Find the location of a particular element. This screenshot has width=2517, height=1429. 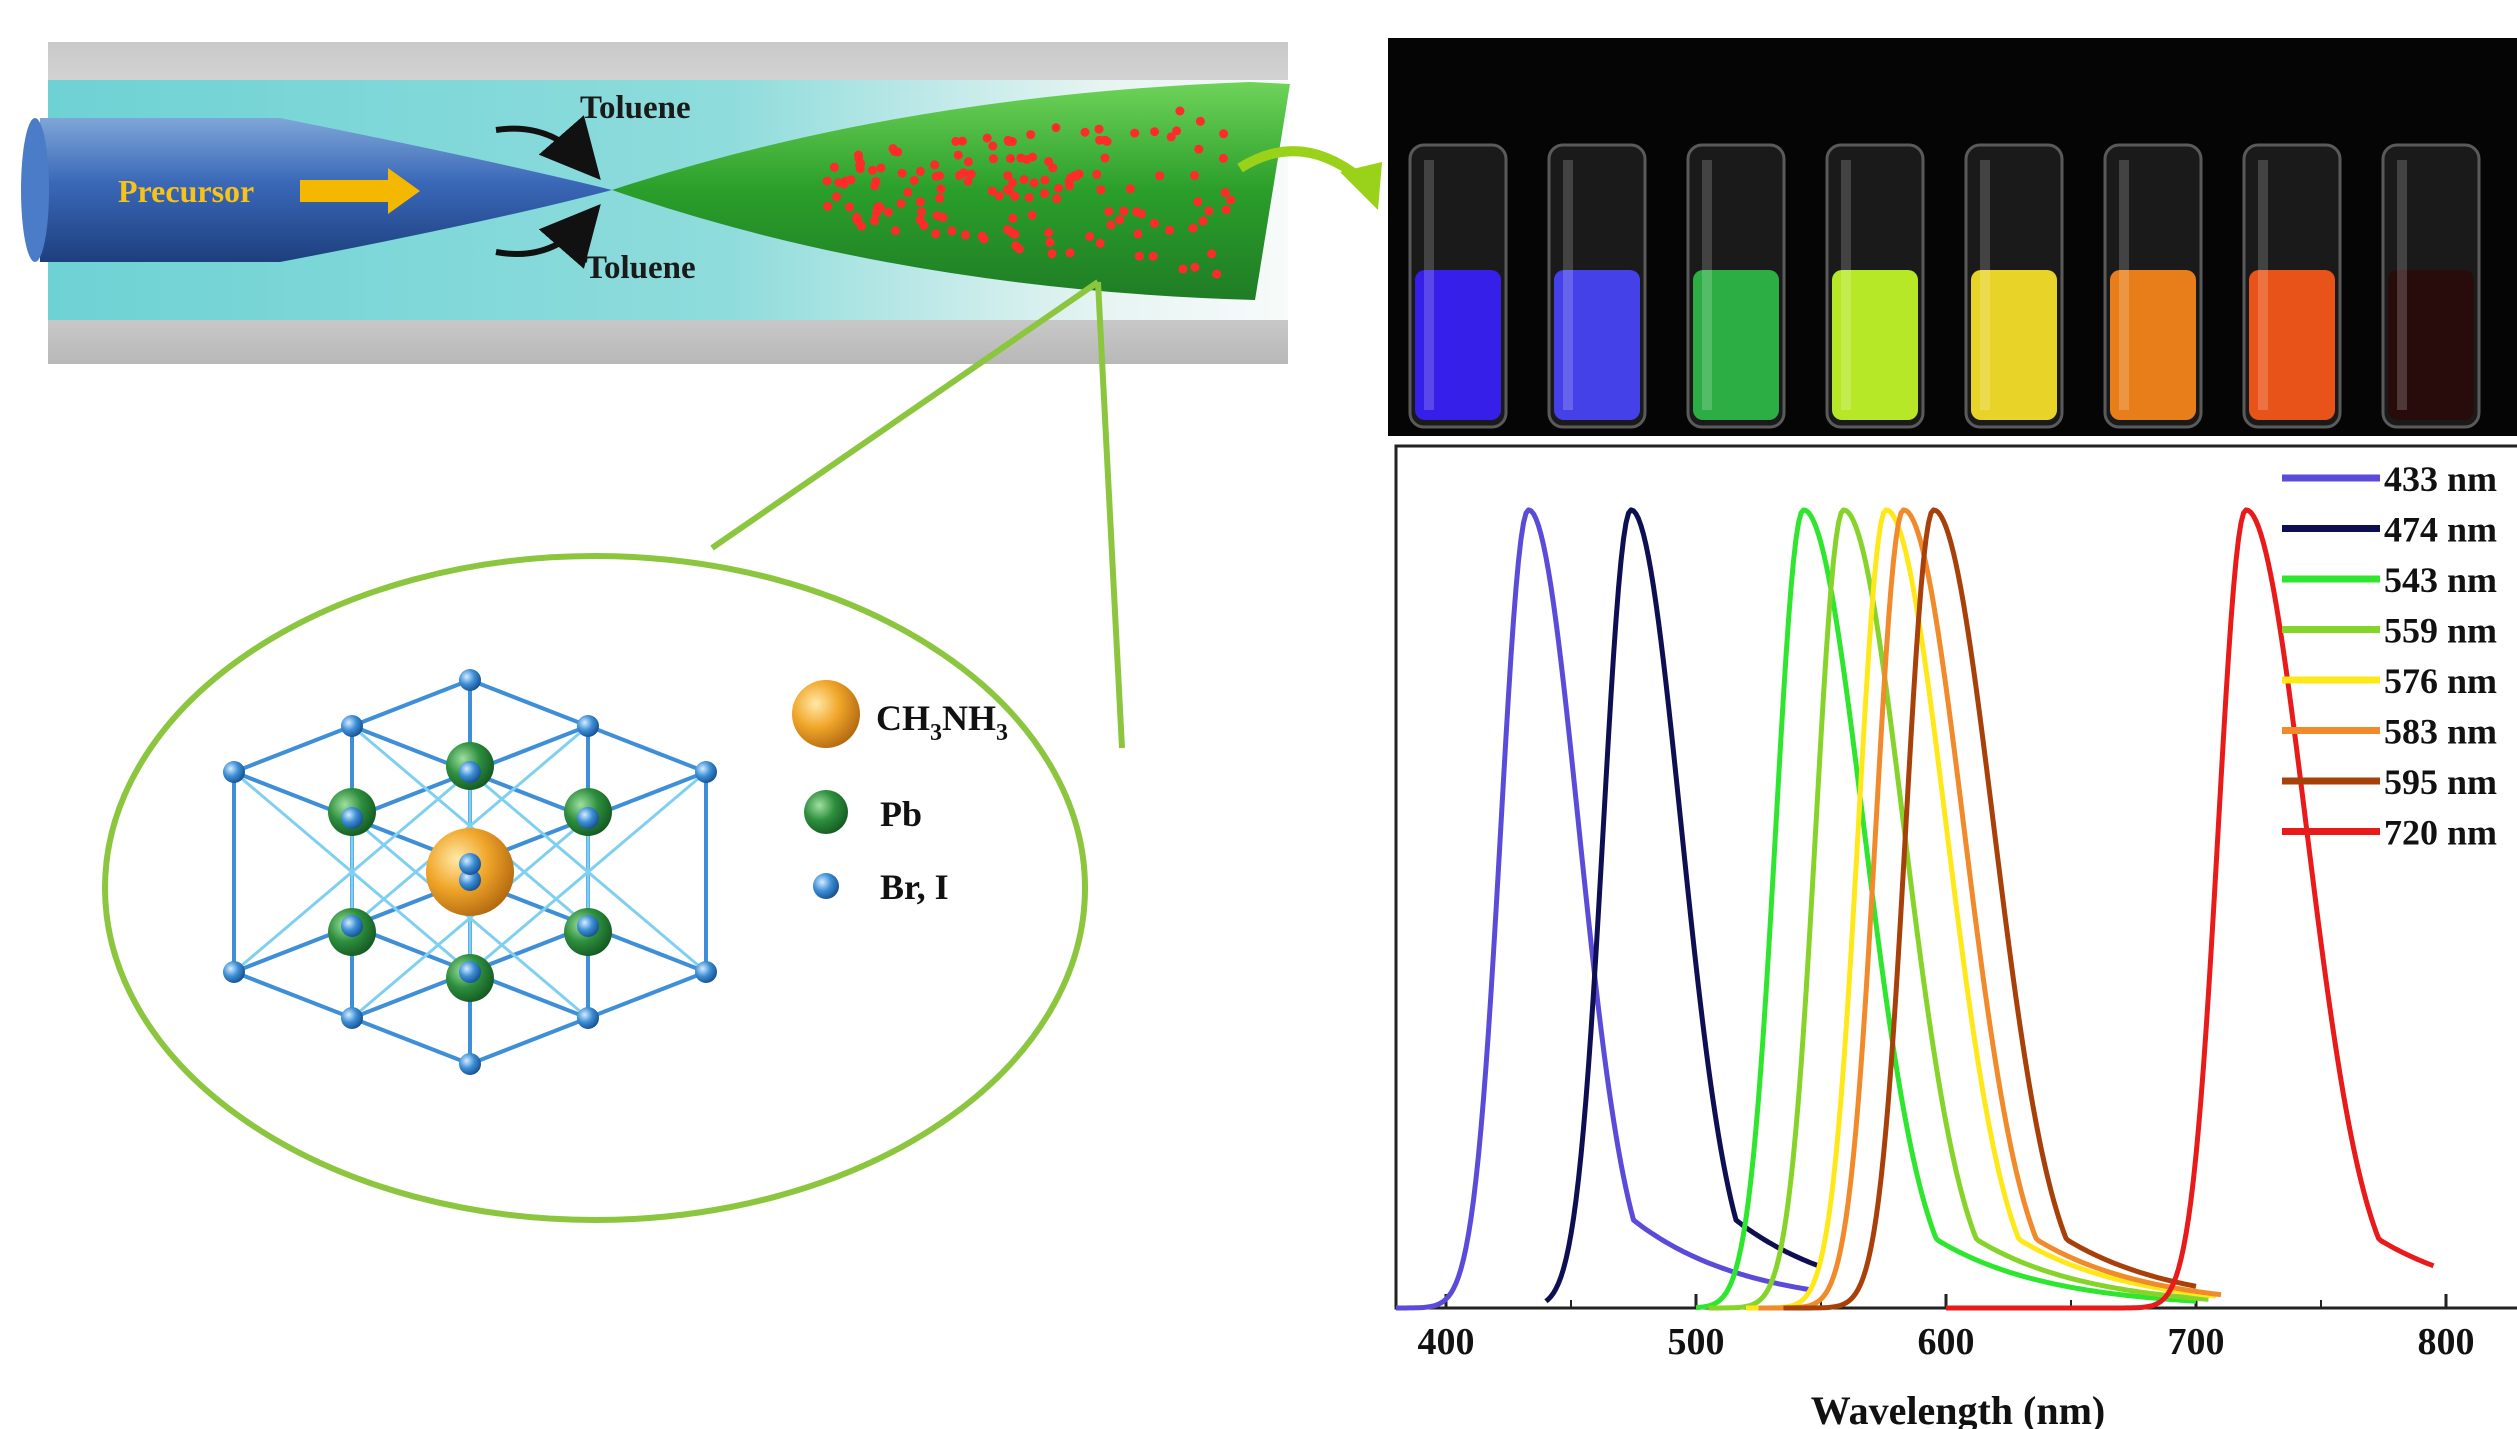

pb-ball-icon is located at coordinates (826, 812).